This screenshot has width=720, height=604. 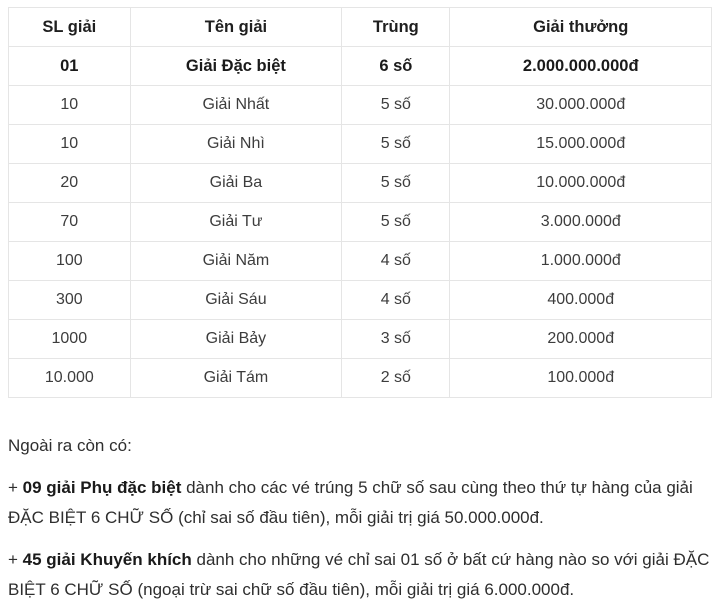 I want to click on prize-table-header: SL giải Tên giải Trùng Giải thưởng, so click(x=360, y=27).